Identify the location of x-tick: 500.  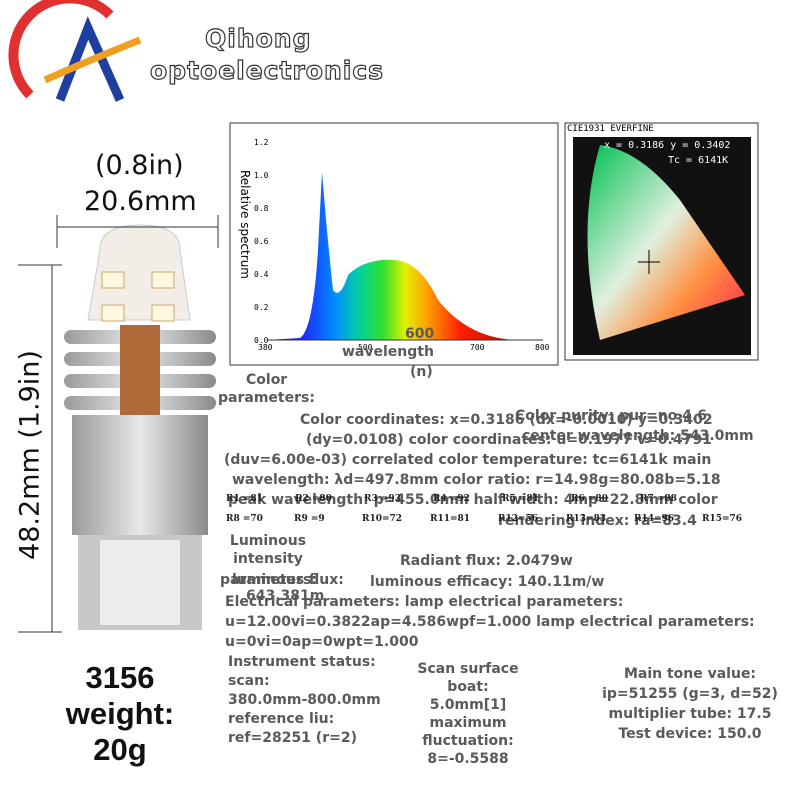
(365, 347).